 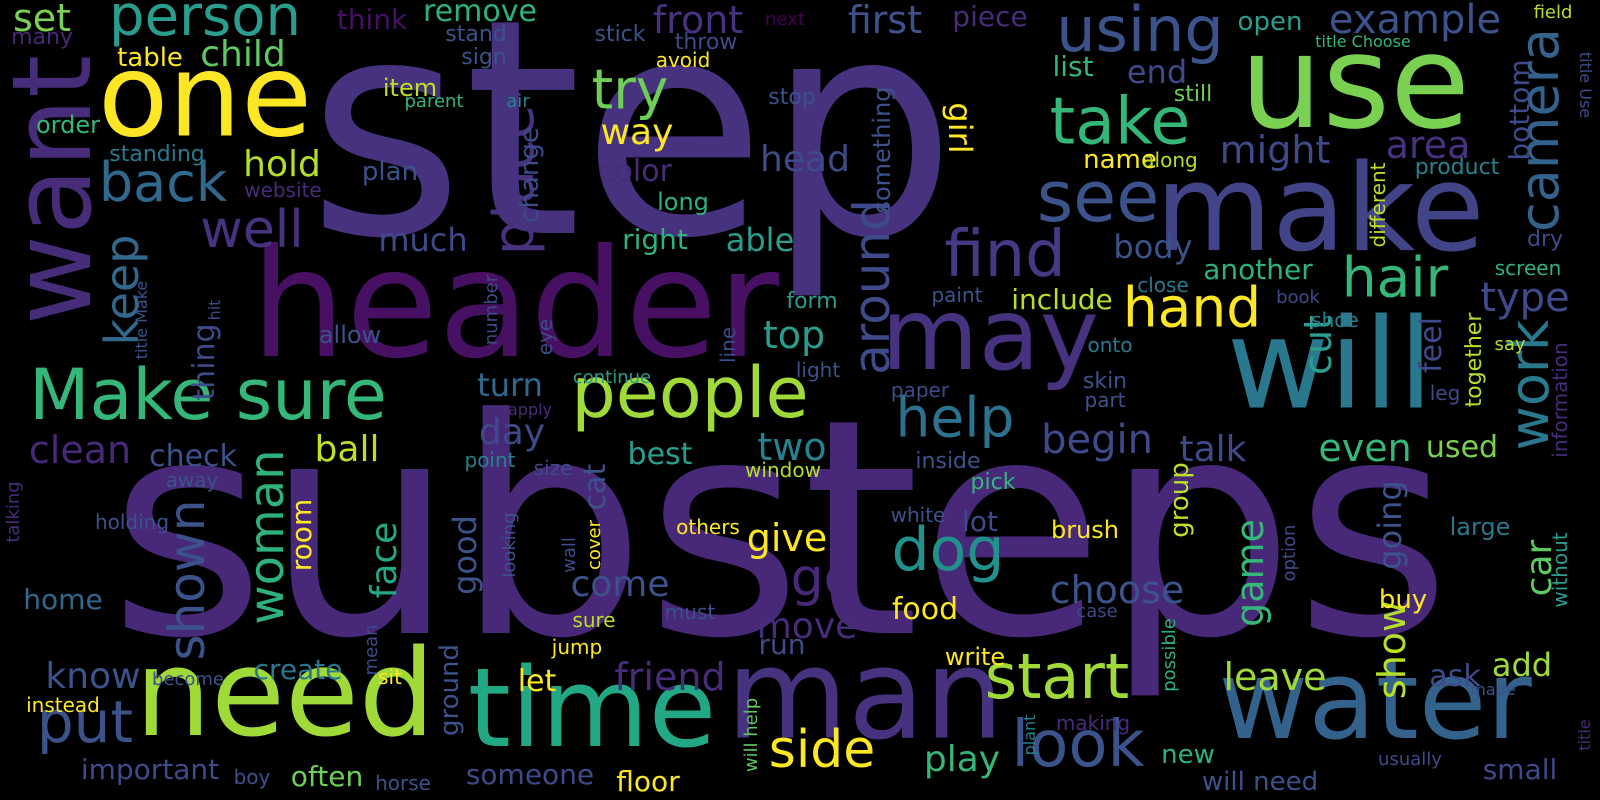 What do you see at coordinates (577, 647) in the screenshot?
I see `word-jump: jump` at bounding box center [577, 647].